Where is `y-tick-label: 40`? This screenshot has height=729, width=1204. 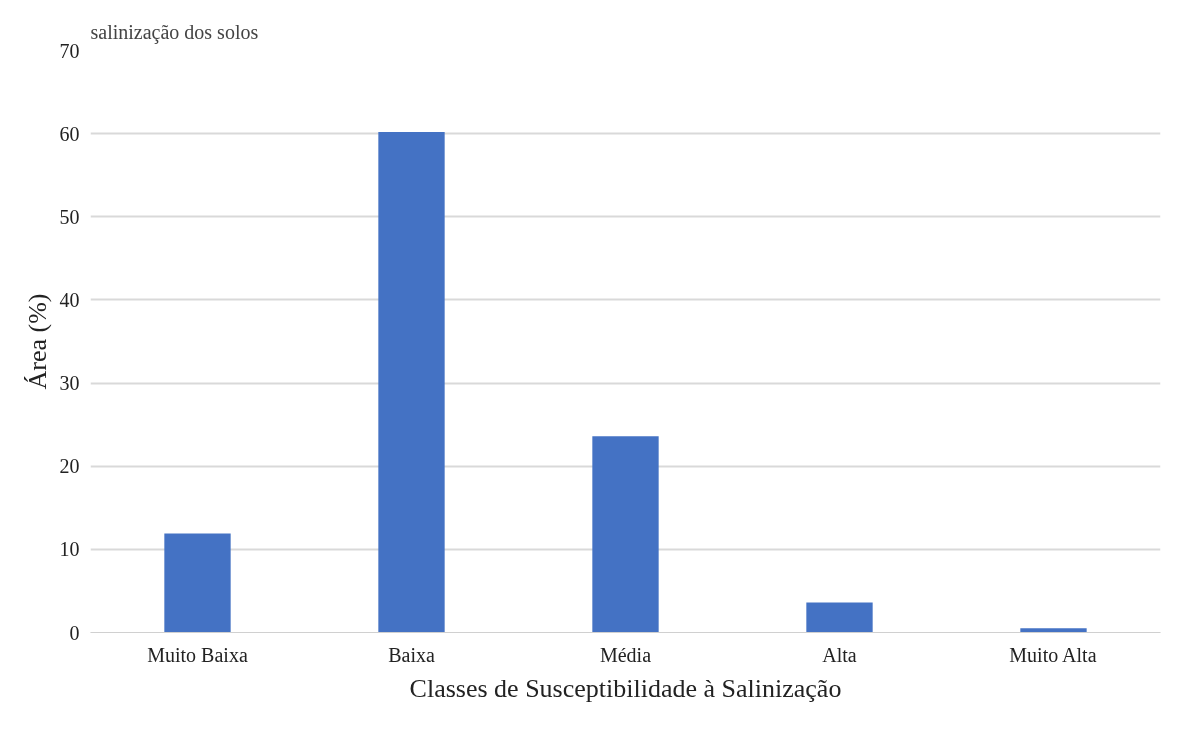 y-tick-label: 40 is located at coordinates (69, 299).